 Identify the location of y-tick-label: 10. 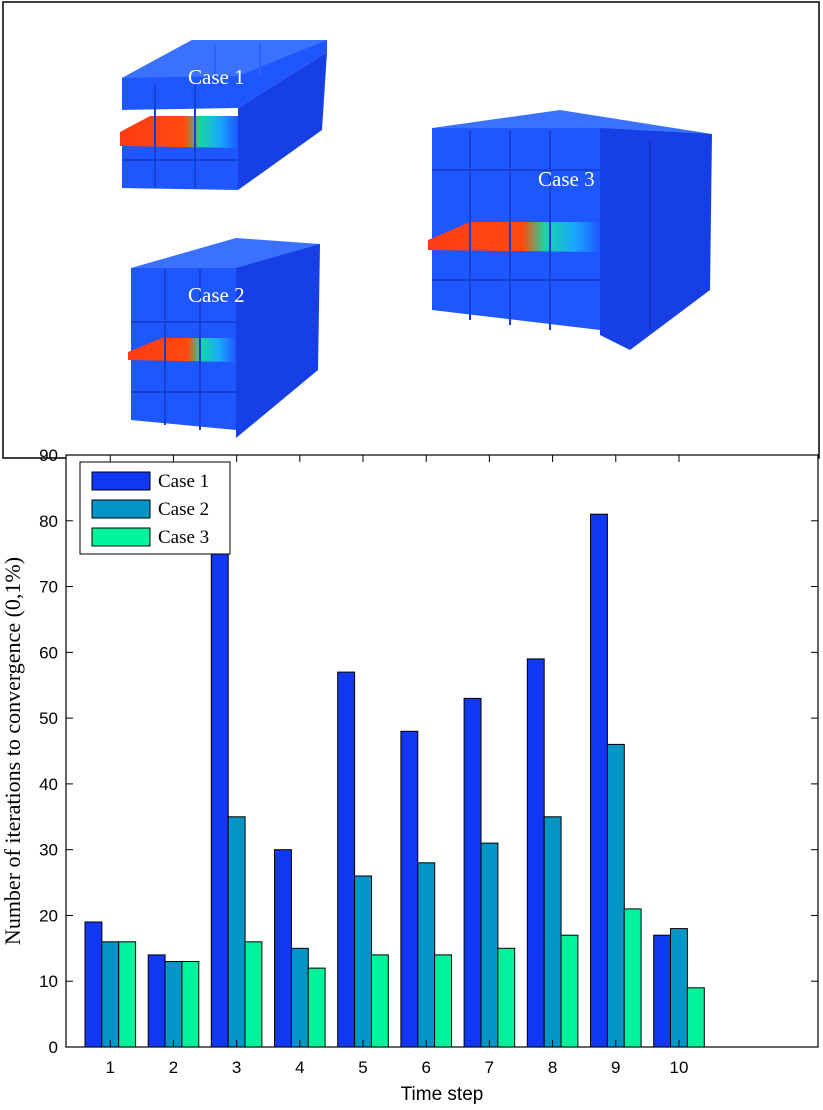
(48, 981).